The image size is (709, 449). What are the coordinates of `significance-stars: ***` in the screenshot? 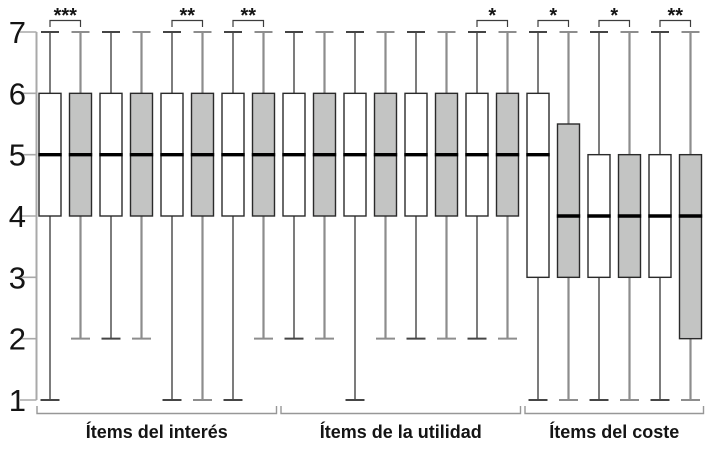 It's located at (66, 16).